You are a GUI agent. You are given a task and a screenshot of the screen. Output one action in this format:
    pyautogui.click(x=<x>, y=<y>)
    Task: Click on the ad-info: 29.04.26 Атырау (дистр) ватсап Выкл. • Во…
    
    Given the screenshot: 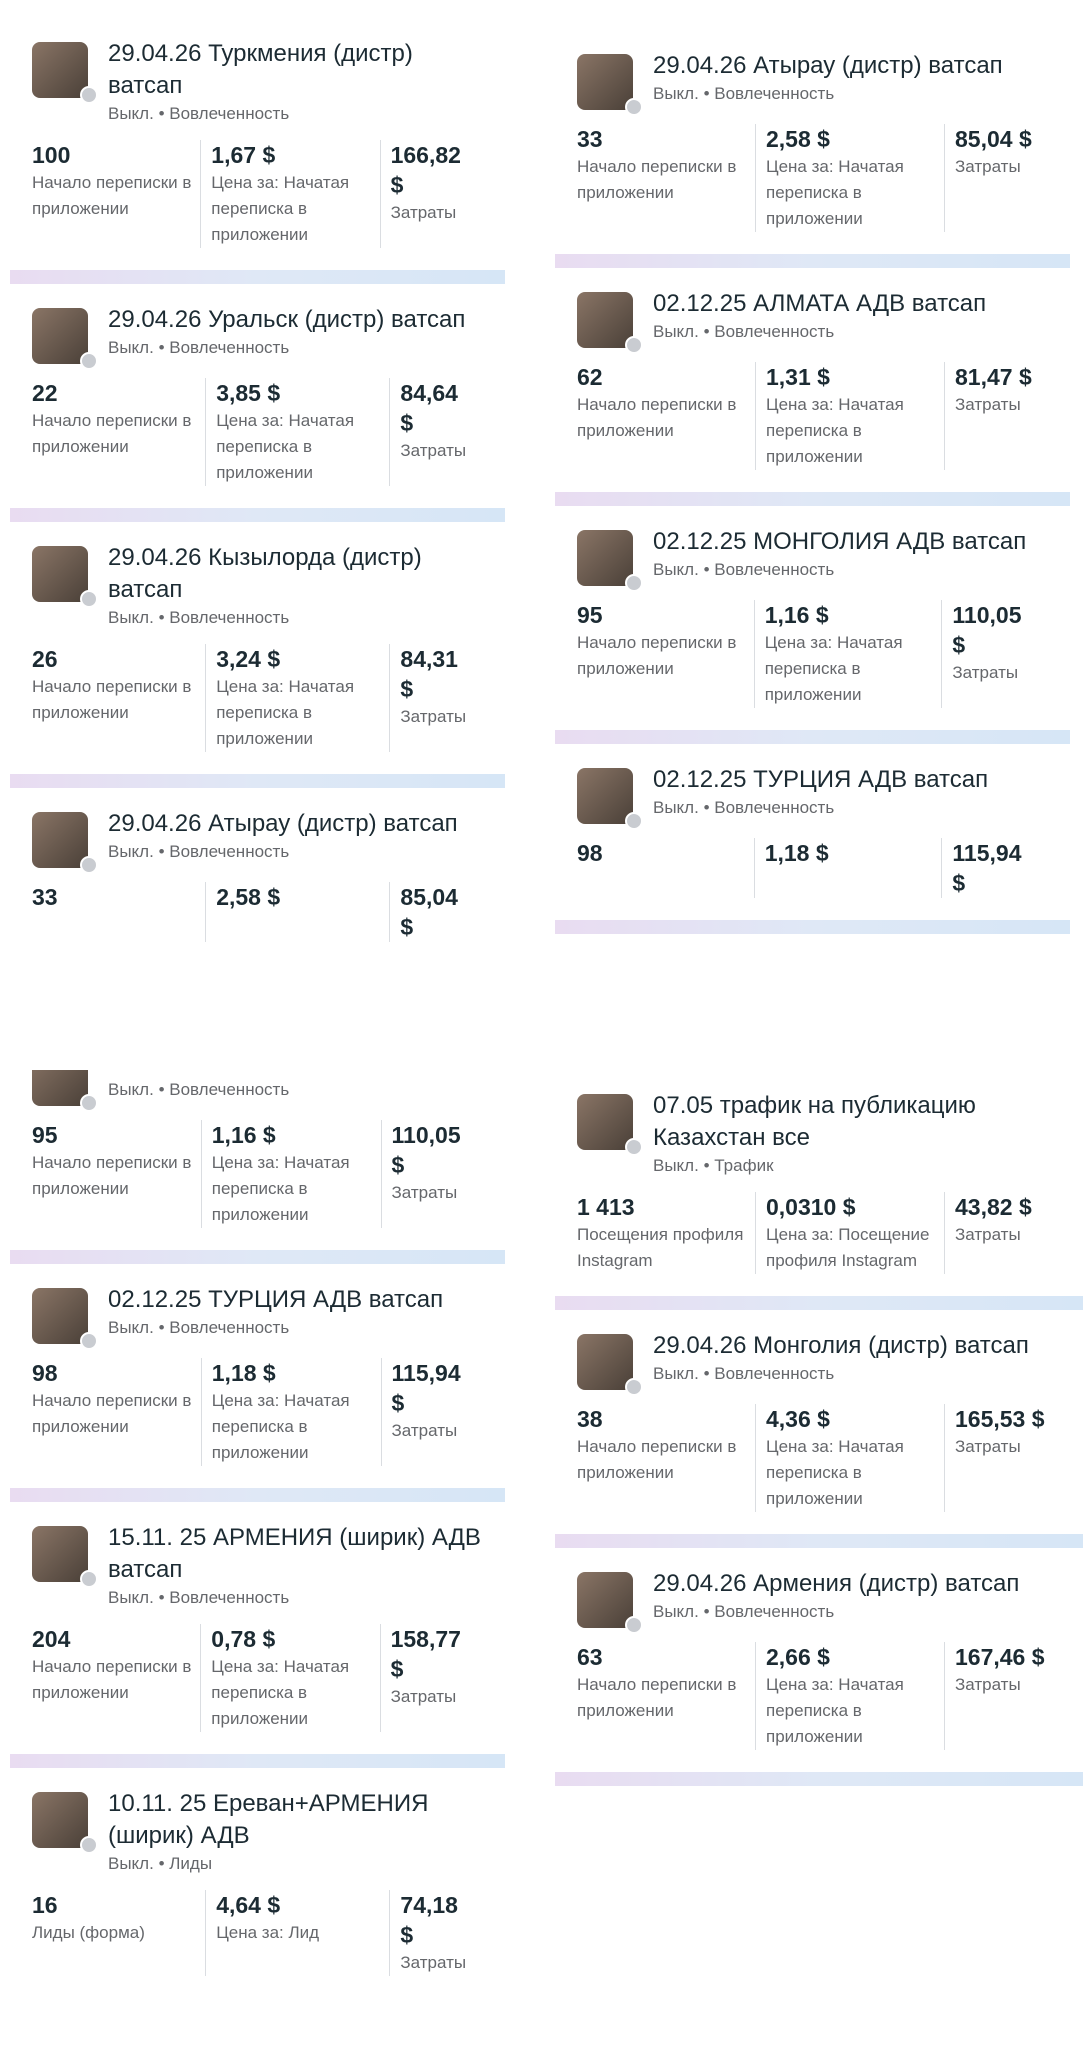 What is the action you would take?
    pyautogui.click(x=828, y=78)
    